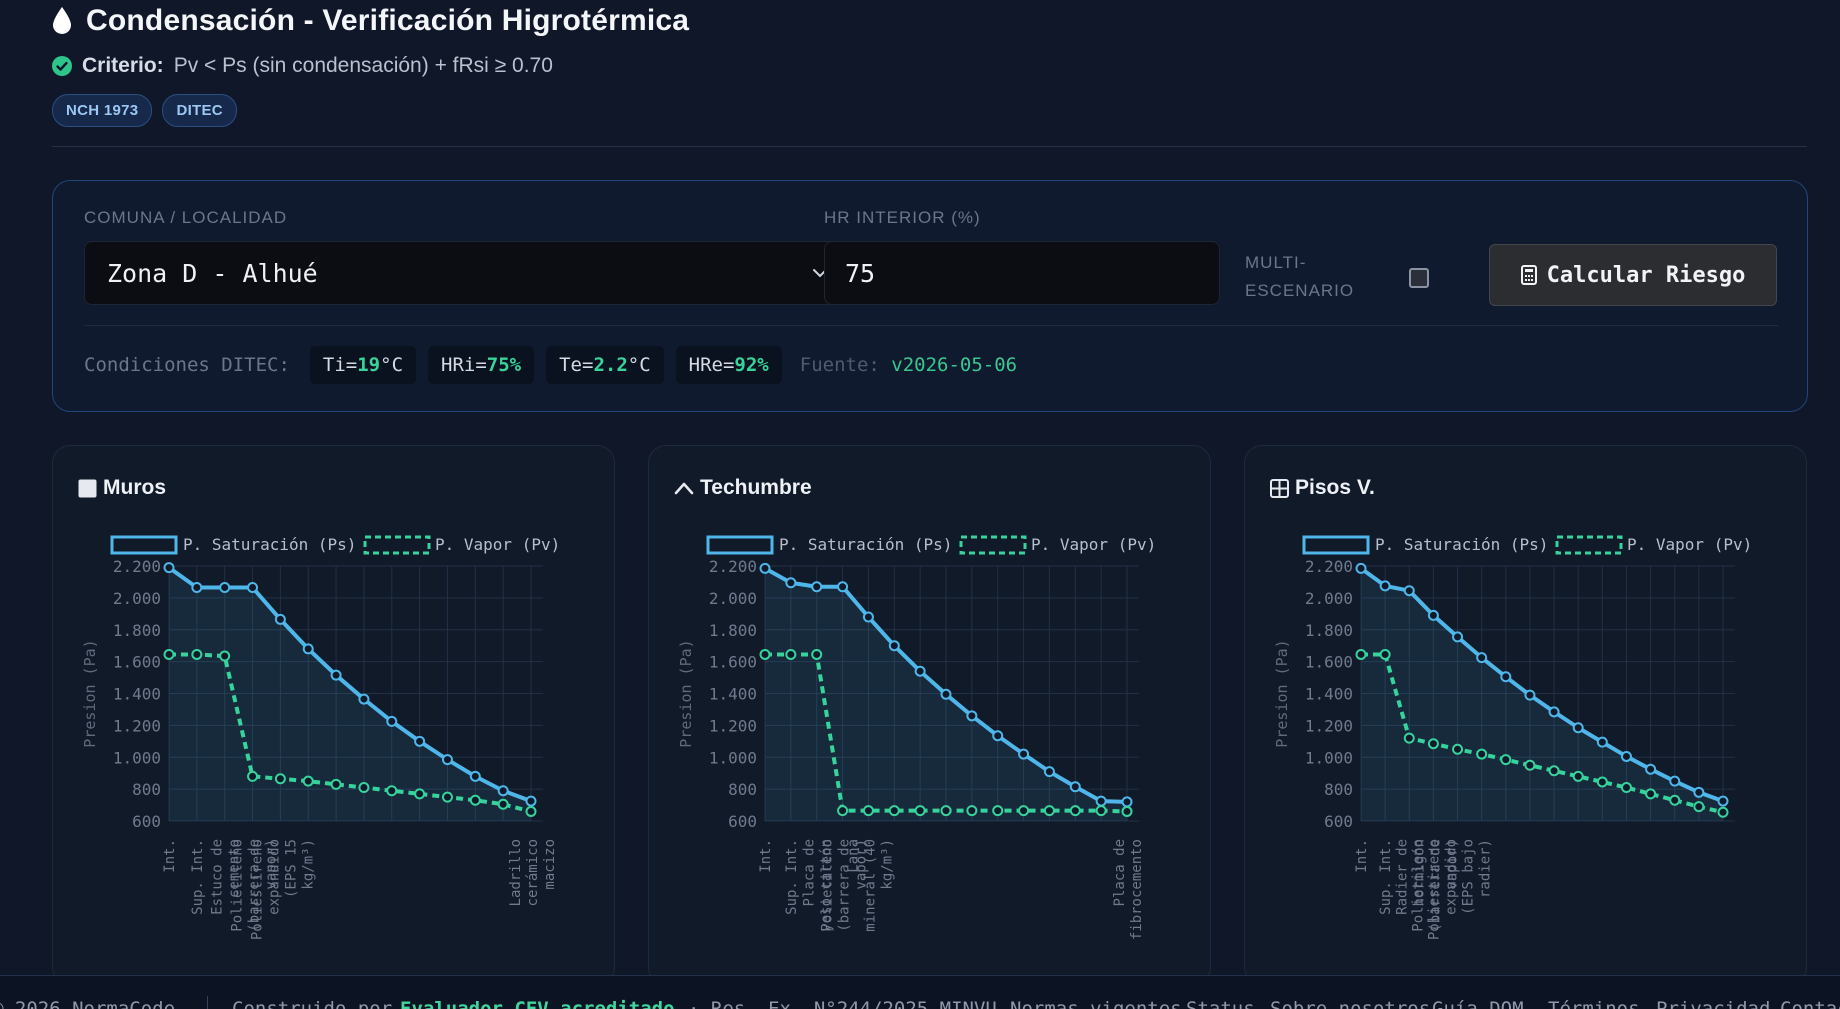  What do you see at coordinates (137, 598) in the screenshot?
I see `y-tick-label: 2.000` at bounding box center [137, 598].